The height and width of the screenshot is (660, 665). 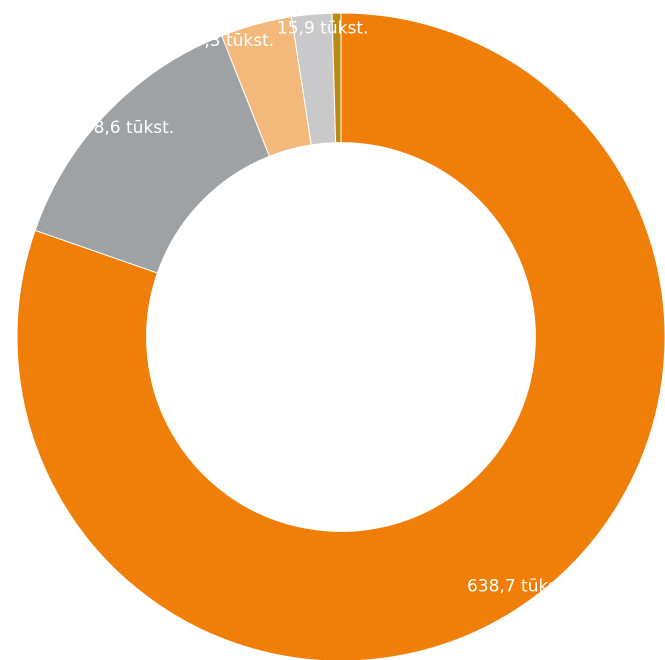 What do you see at coordinates (322, 29) in the screenshot?
I see `slice-label-3: 15,9 tūkst.` at bounding box center [322, 29].